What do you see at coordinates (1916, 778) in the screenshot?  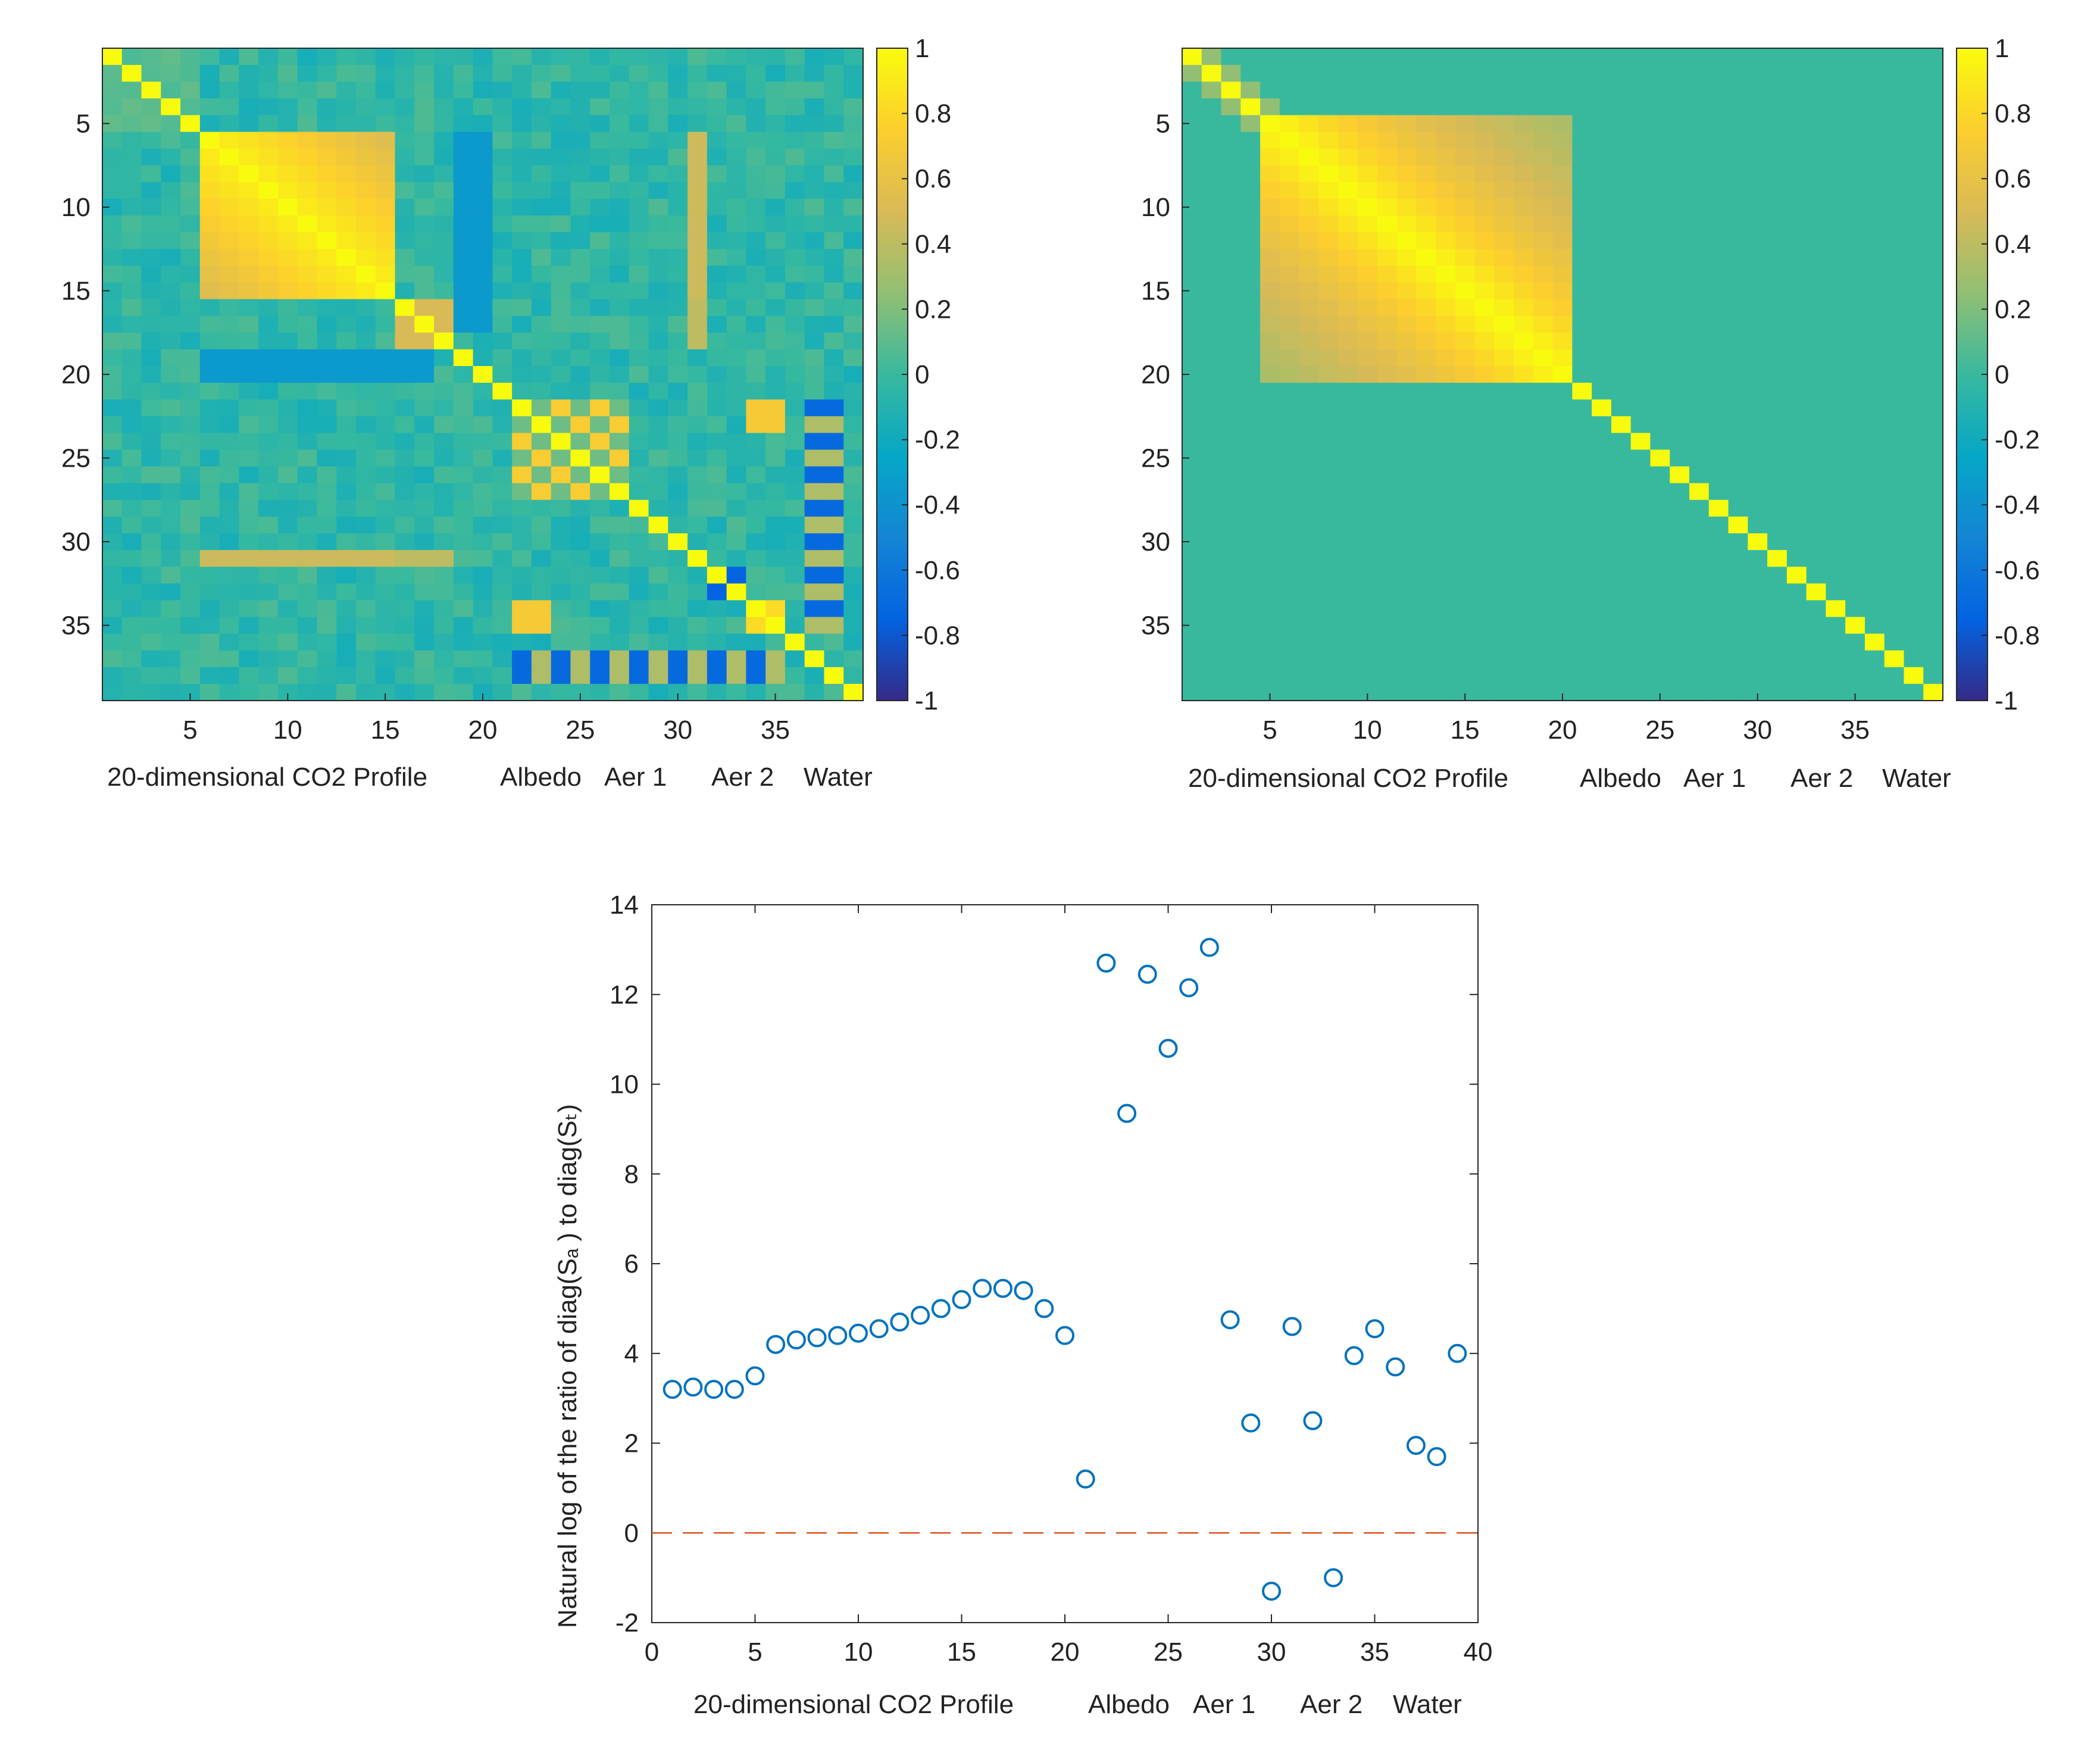 I see `group-label-water: Water` at bounding box center [1916, 778].